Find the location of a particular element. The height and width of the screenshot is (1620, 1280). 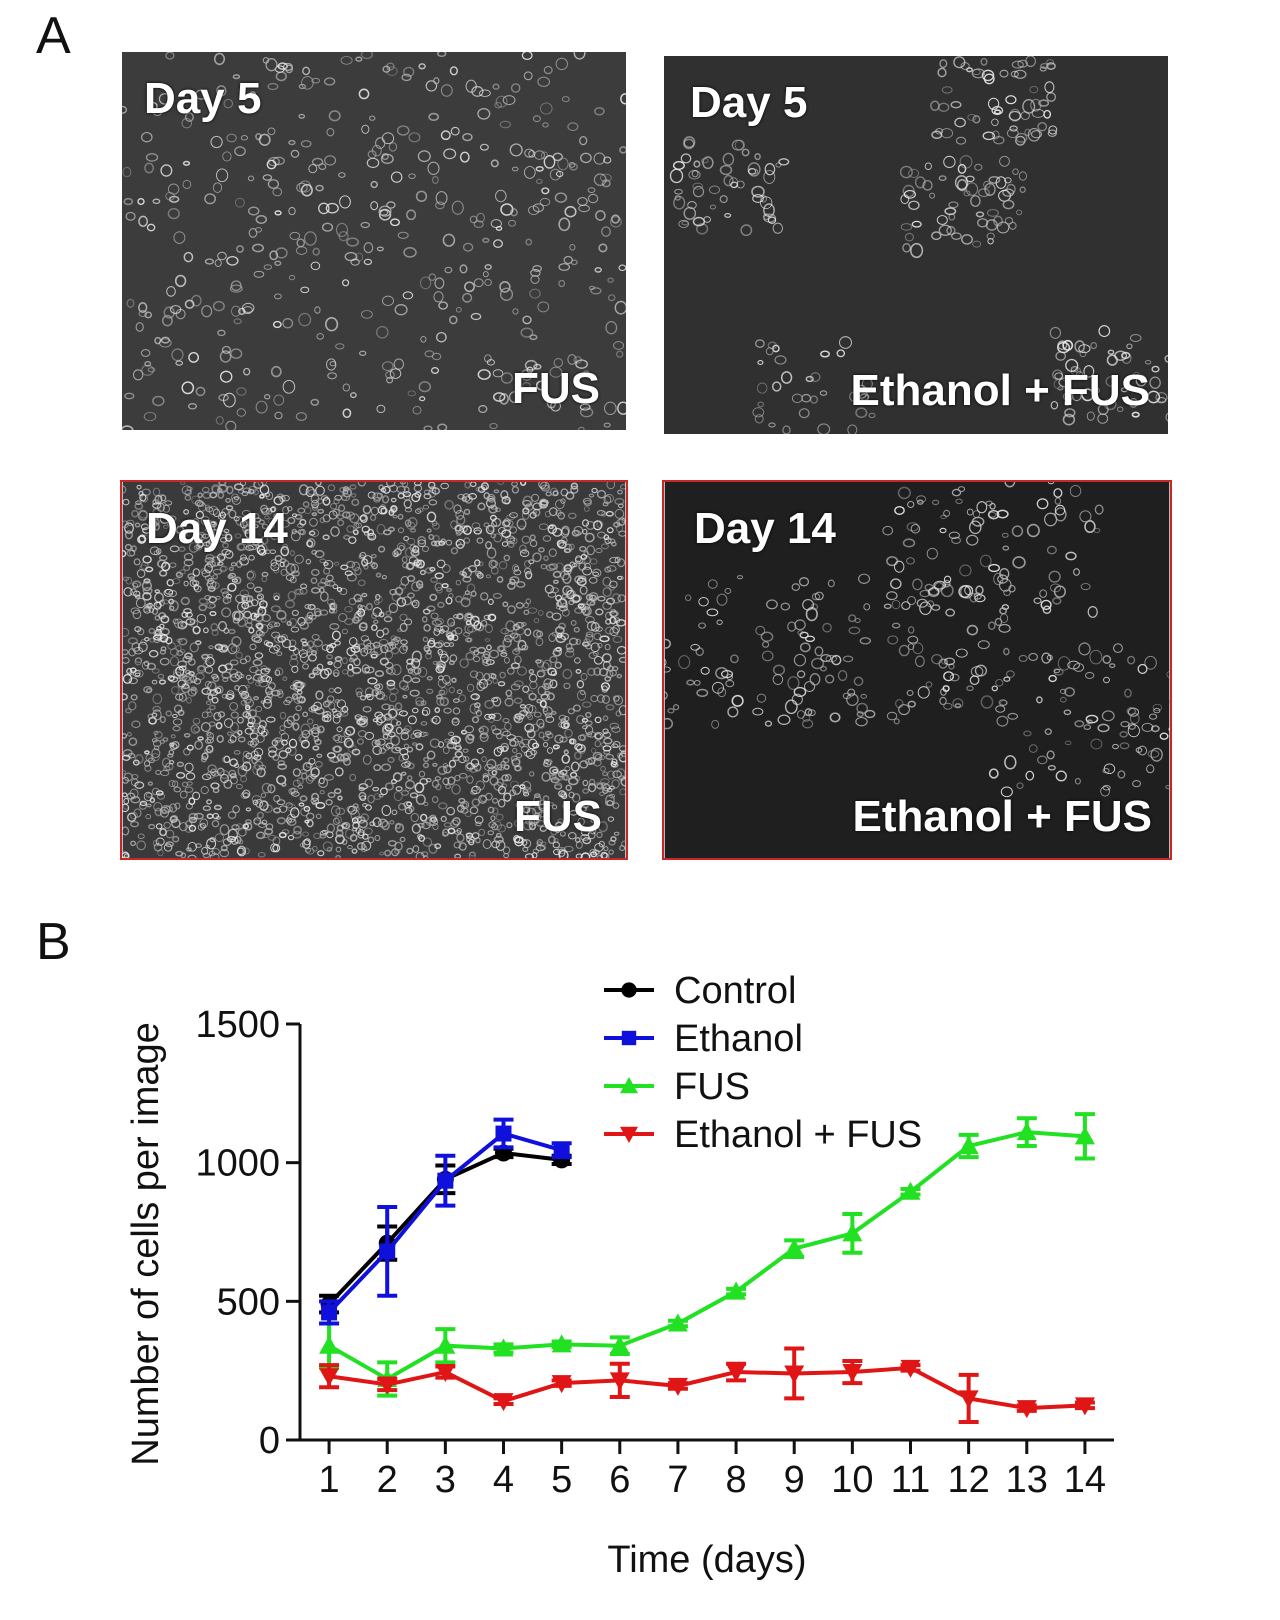

x-tick-label: 4 is located at coordinates (503, 1480).